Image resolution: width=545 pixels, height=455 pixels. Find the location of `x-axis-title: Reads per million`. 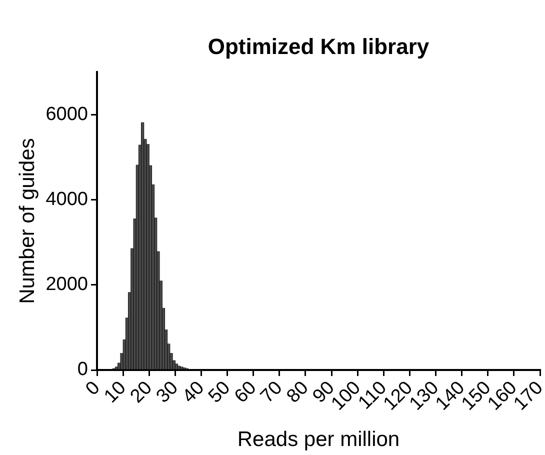

x-axis-title: Reads per million is located at coordinates (318, 439).